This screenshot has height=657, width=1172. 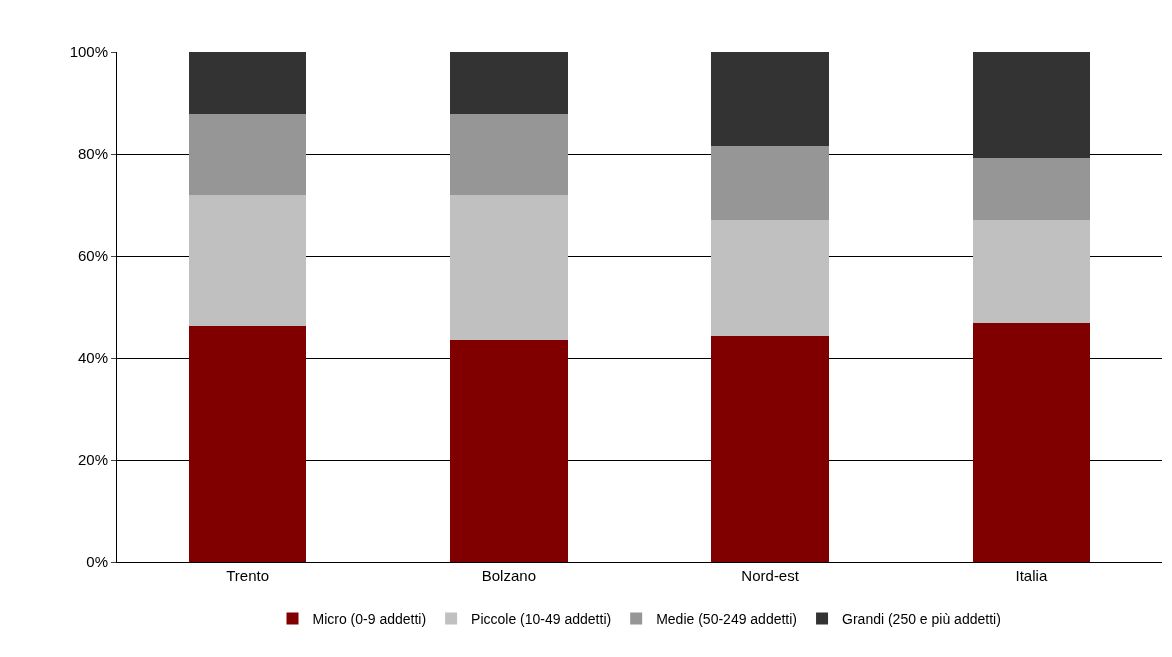 I want to click on y-tick-label: 60%, so click(x=92, y=256).